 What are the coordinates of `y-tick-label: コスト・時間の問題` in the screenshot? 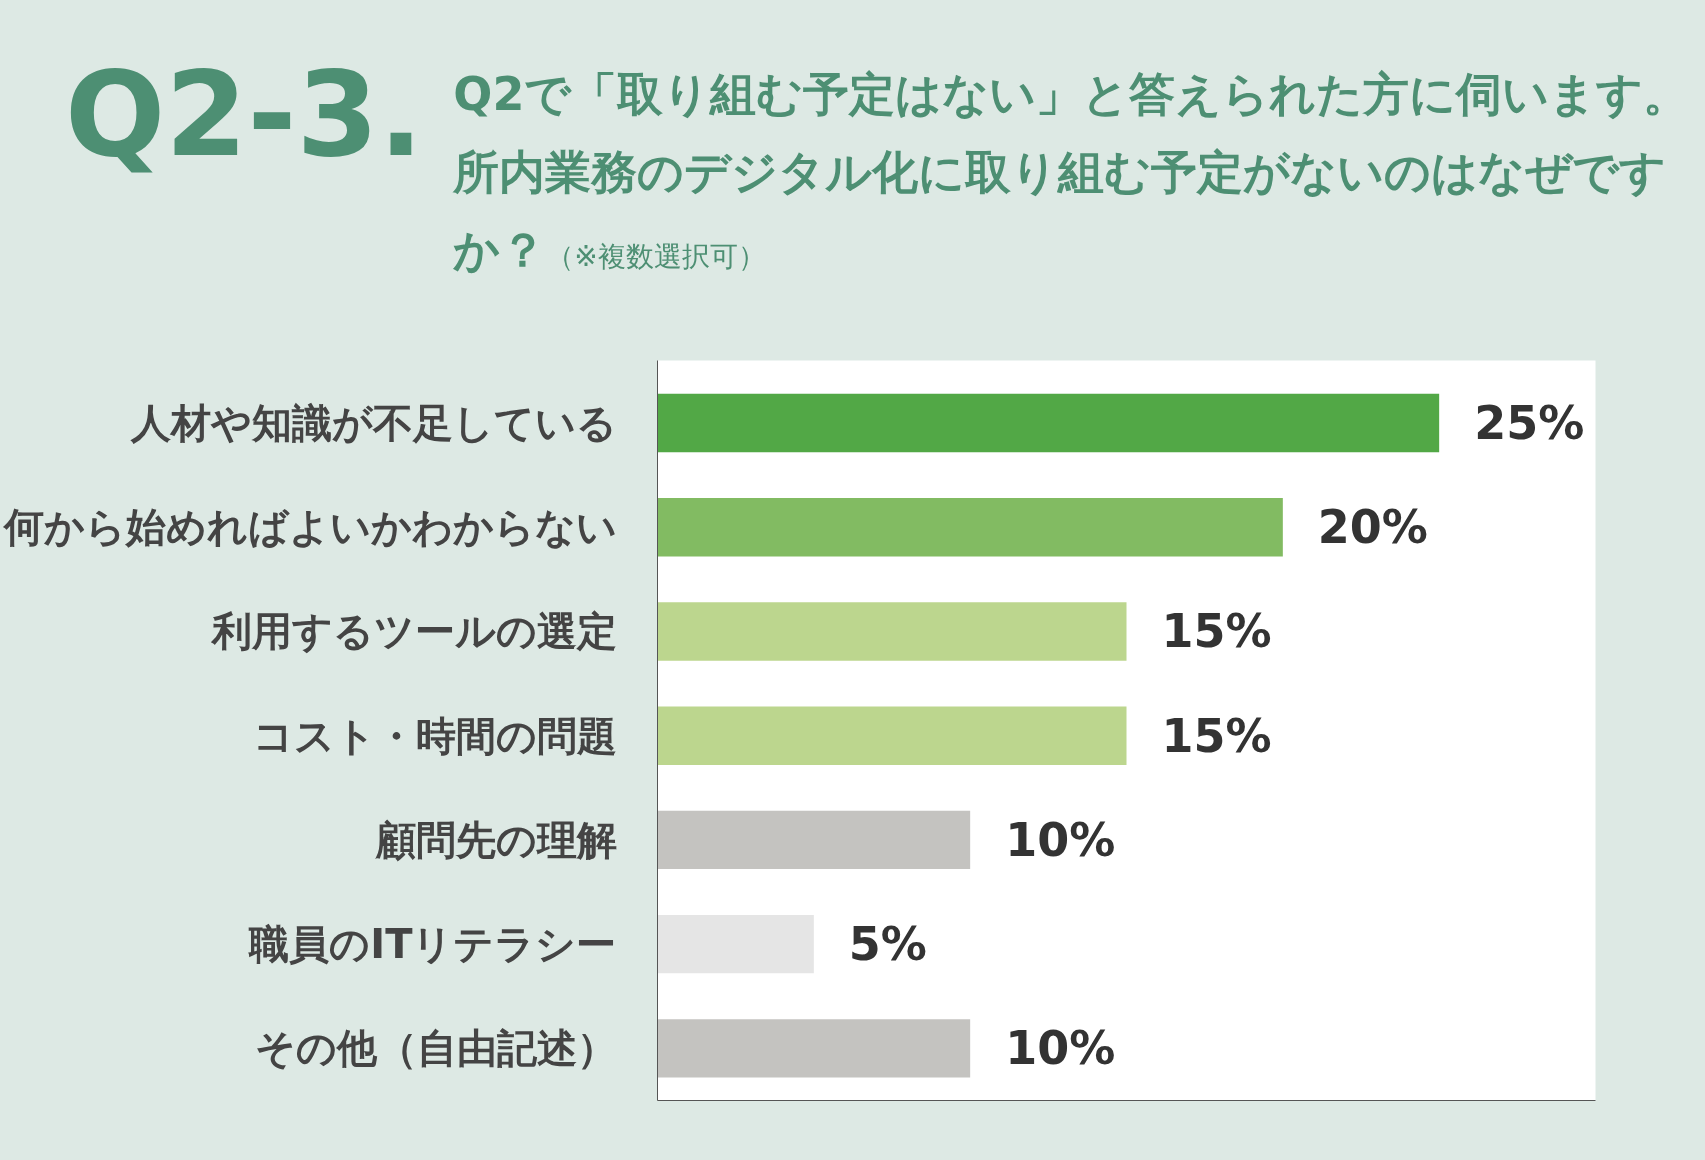 It's located at (434, 735).